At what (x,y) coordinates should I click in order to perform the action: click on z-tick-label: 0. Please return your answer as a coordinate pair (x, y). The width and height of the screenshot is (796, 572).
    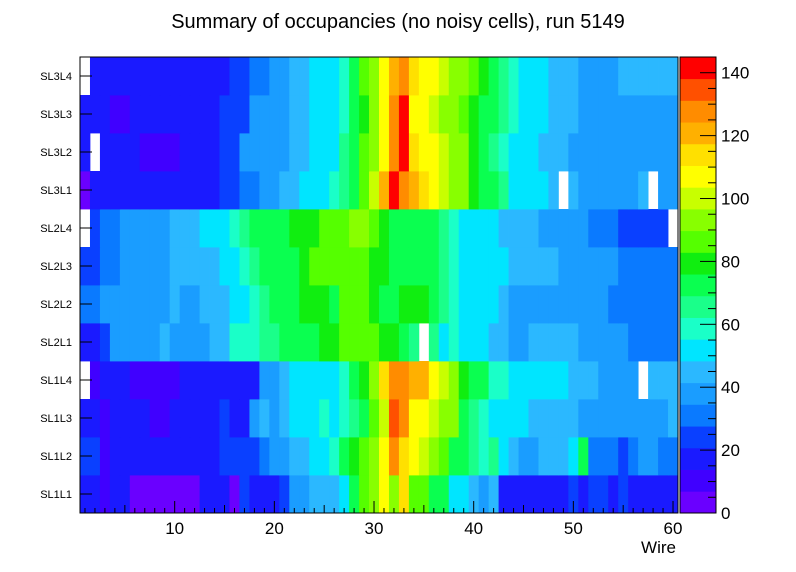
    Looking at the image, I should click on (725, 513).